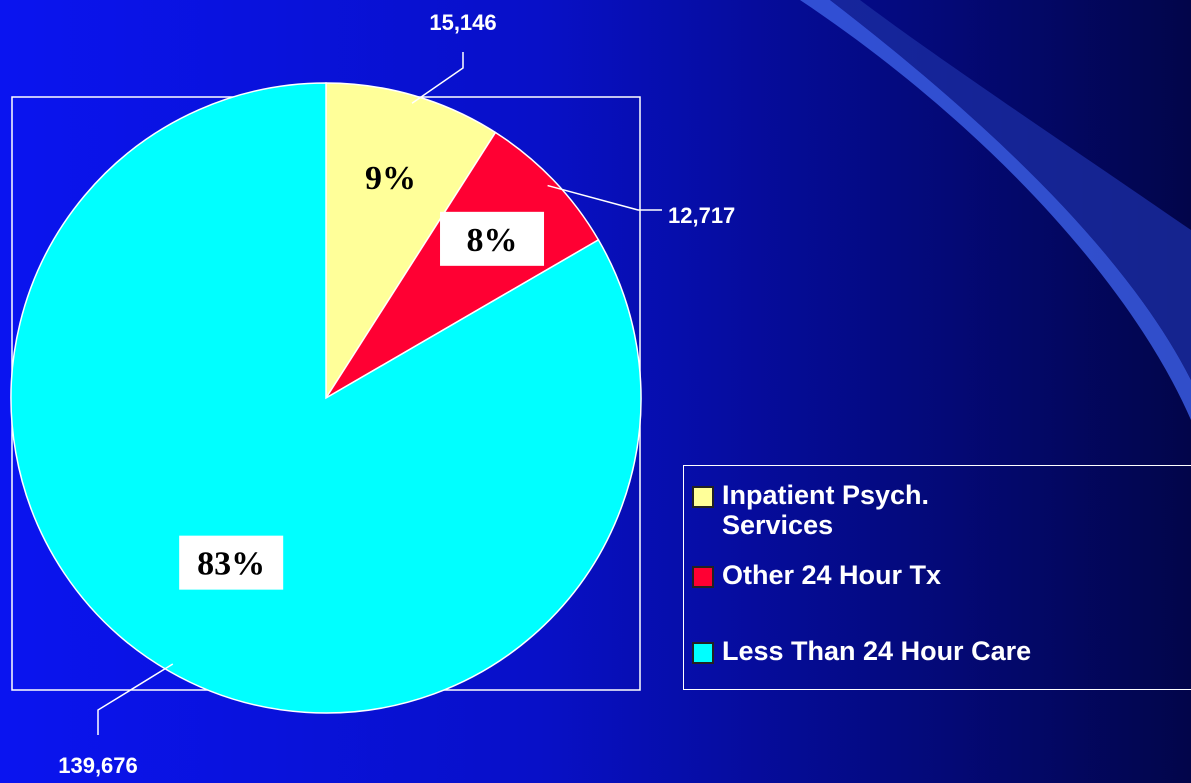  I want to click on legend-entry: Other 24 Hour Tx, so click(816, 575).